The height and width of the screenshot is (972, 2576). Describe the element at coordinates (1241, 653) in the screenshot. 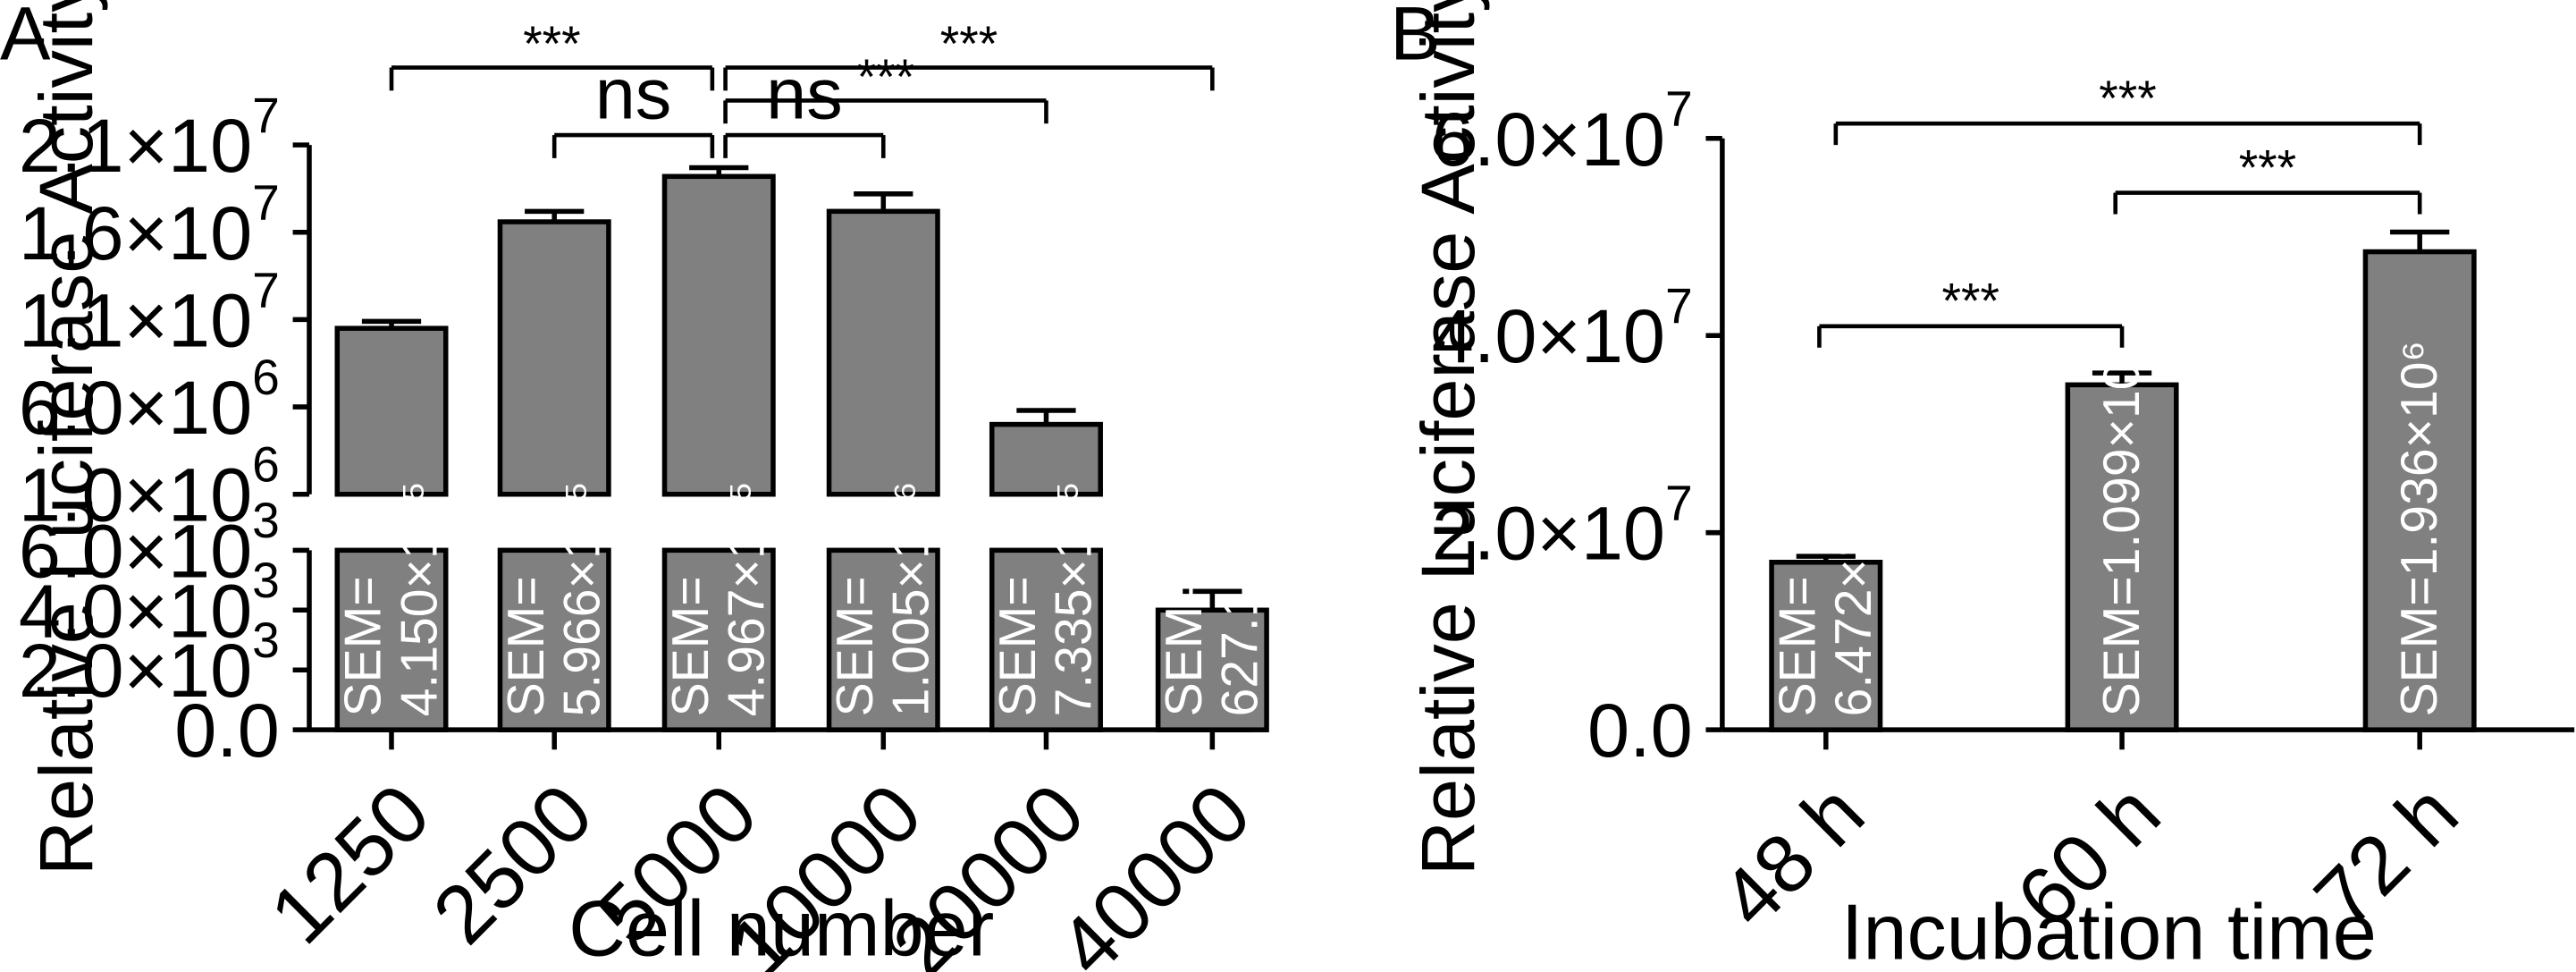

I see `sem-label: 627.1` at that location.